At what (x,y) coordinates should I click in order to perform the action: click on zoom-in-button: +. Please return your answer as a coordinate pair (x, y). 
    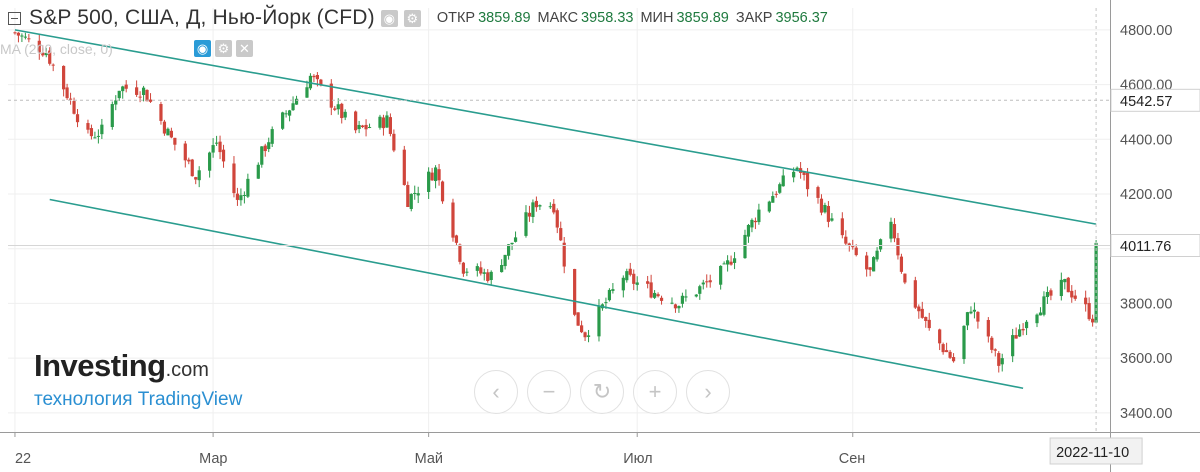
    Looking at the image, I should click on (655, 392).